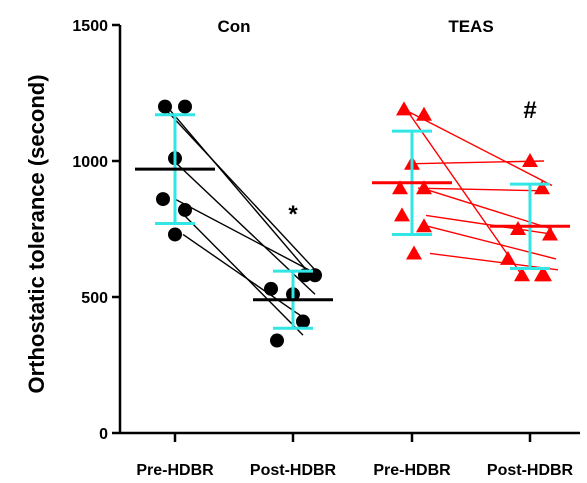 Image resolution: width=587 pixels, height=483 pixels. I want to click on significance-annotation: #, so click(529, 110).